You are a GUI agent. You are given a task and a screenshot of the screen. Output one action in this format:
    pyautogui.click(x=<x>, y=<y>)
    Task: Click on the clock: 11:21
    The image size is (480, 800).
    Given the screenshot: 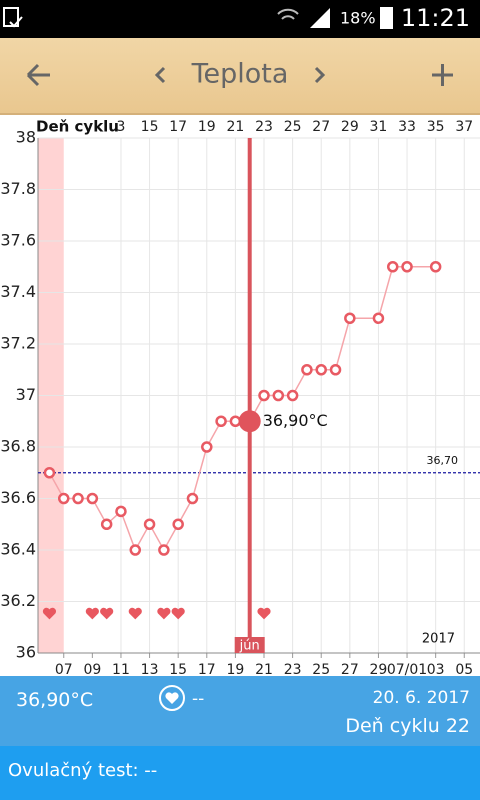 What is the action you would take?
    pyautogui.click(x=435, y=18)
    